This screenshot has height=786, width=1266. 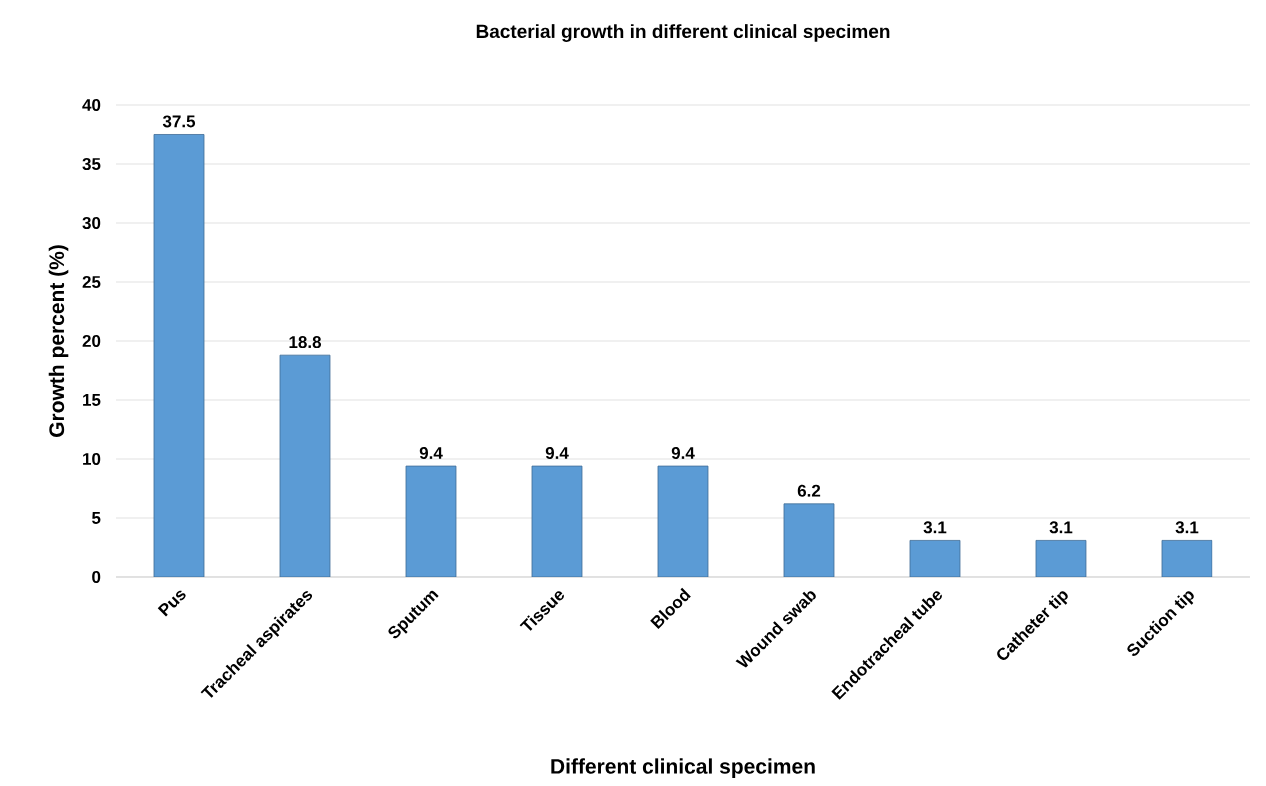 I want to click on x-tick-label: Pus, so click(x=171, y=603).